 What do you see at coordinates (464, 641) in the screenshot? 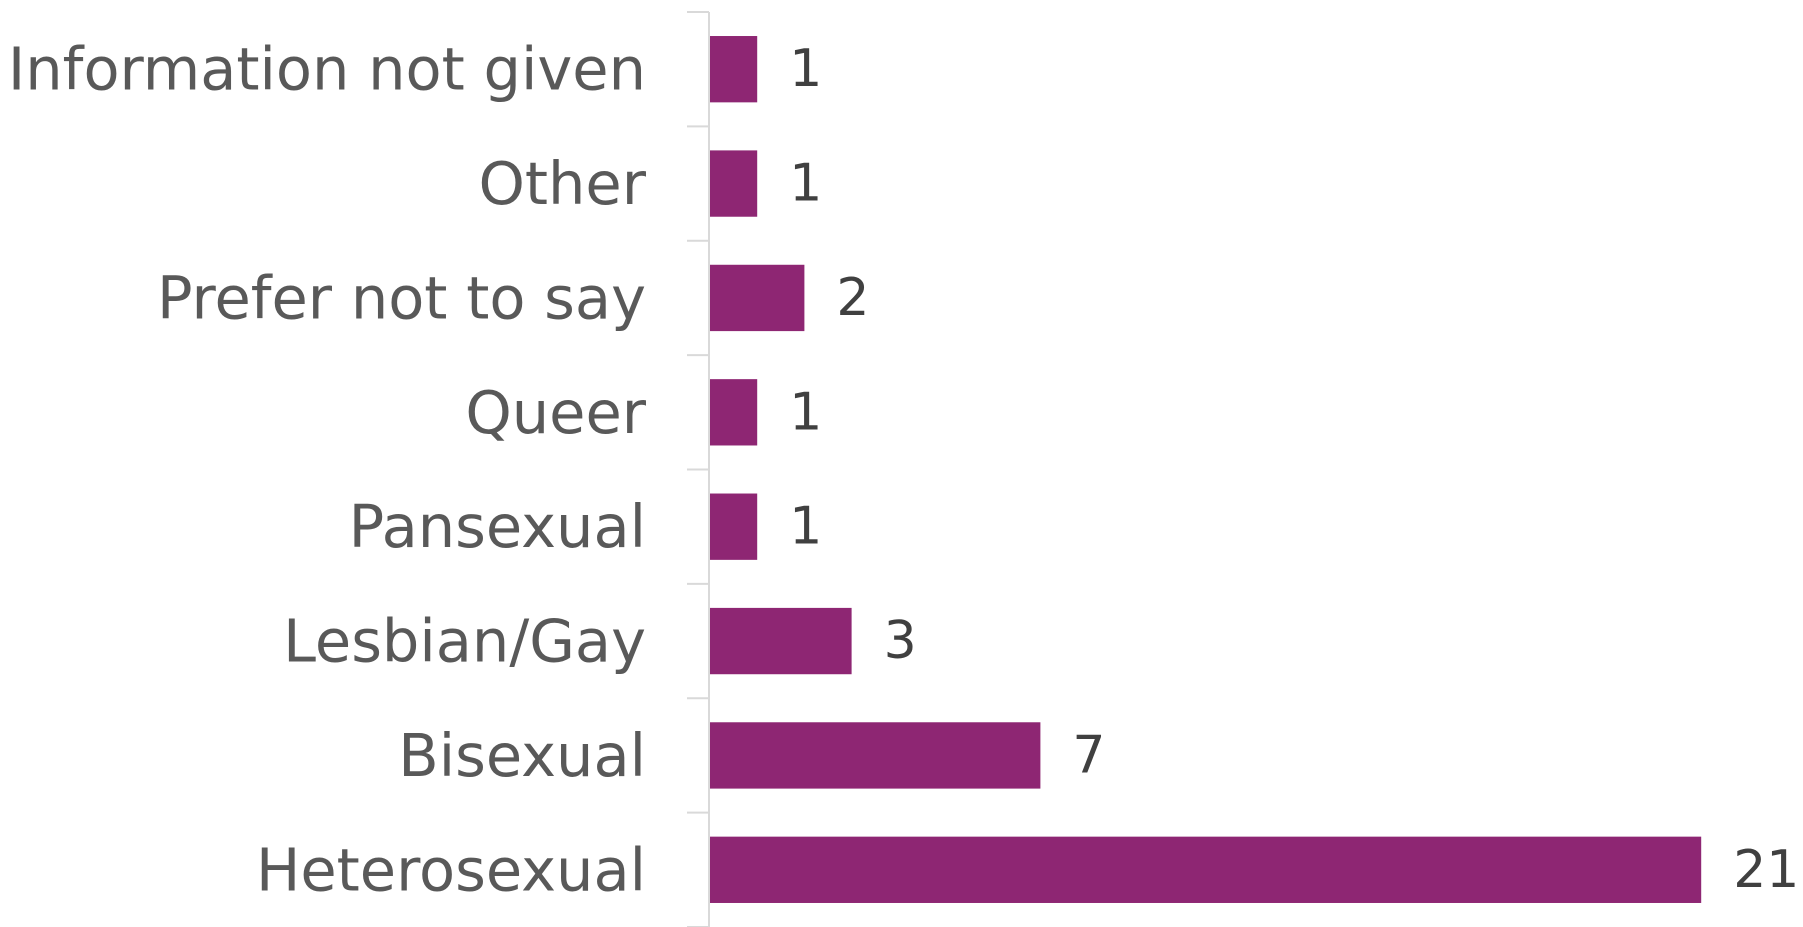
I see `y-tick-label: Lesbian/Gay` at bounding box center [464, 641].